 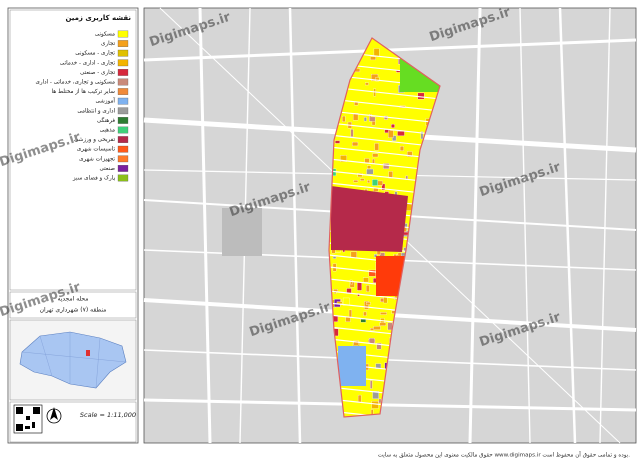 What do you see at coordinates (369, 219) in the screenshot?
I see `sport-block` at bounding box center [369, 219].